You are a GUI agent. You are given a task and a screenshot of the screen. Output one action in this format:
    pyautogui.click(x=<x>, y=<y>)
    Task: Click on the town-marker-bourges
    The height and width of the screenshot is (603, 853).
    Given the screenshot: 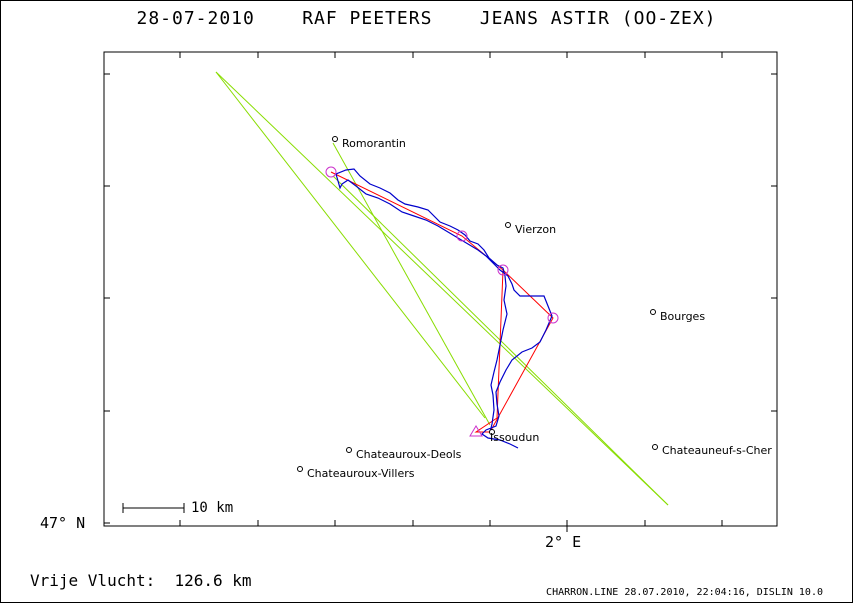 What is the action you would take?
    pyautogui.click(x=653, y=312)
    